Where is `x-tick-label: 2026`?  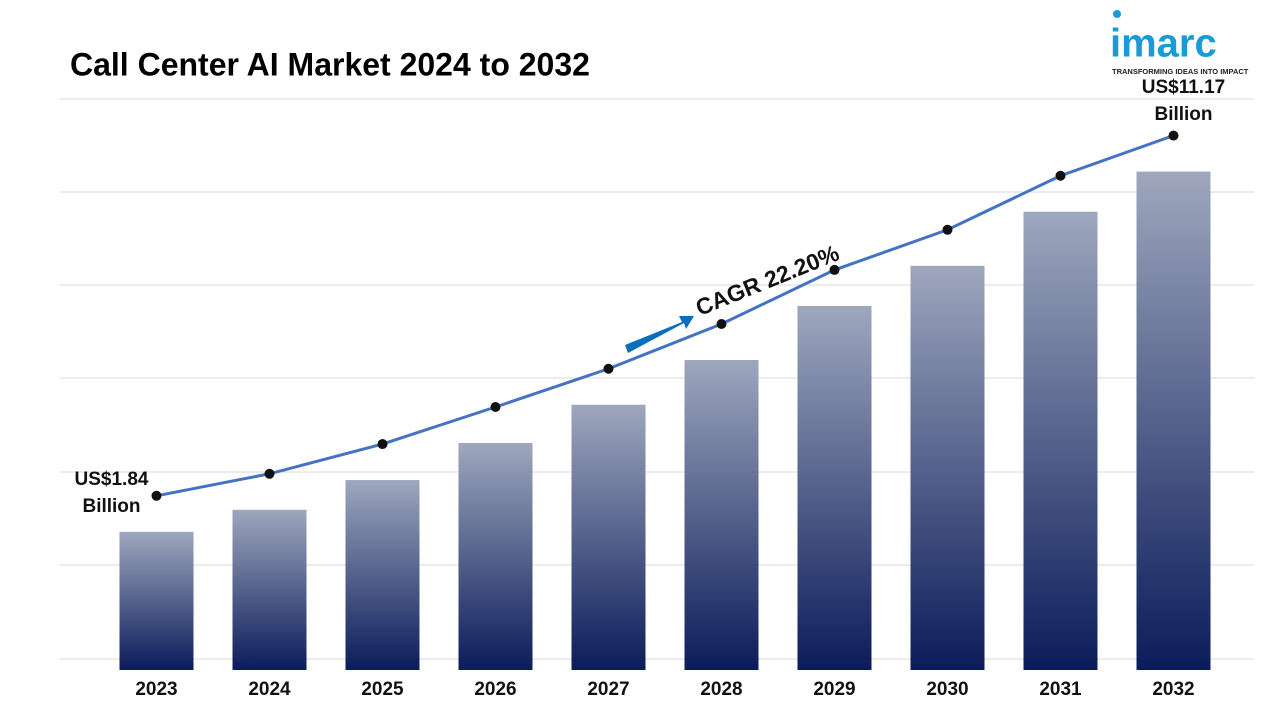 x-tick-label: 2026 is located at coordinates (495, 689).